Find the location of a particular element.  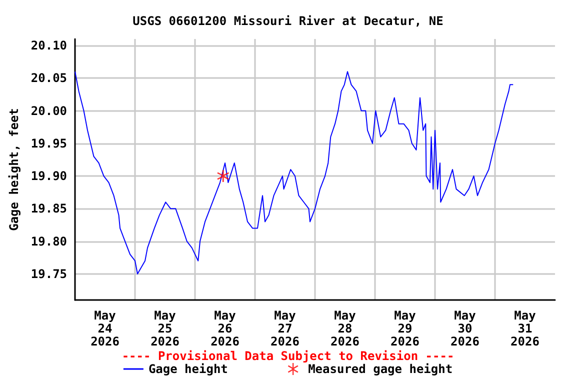

x-tick-label: May 25 2026 is located at coordinates (165, 328).